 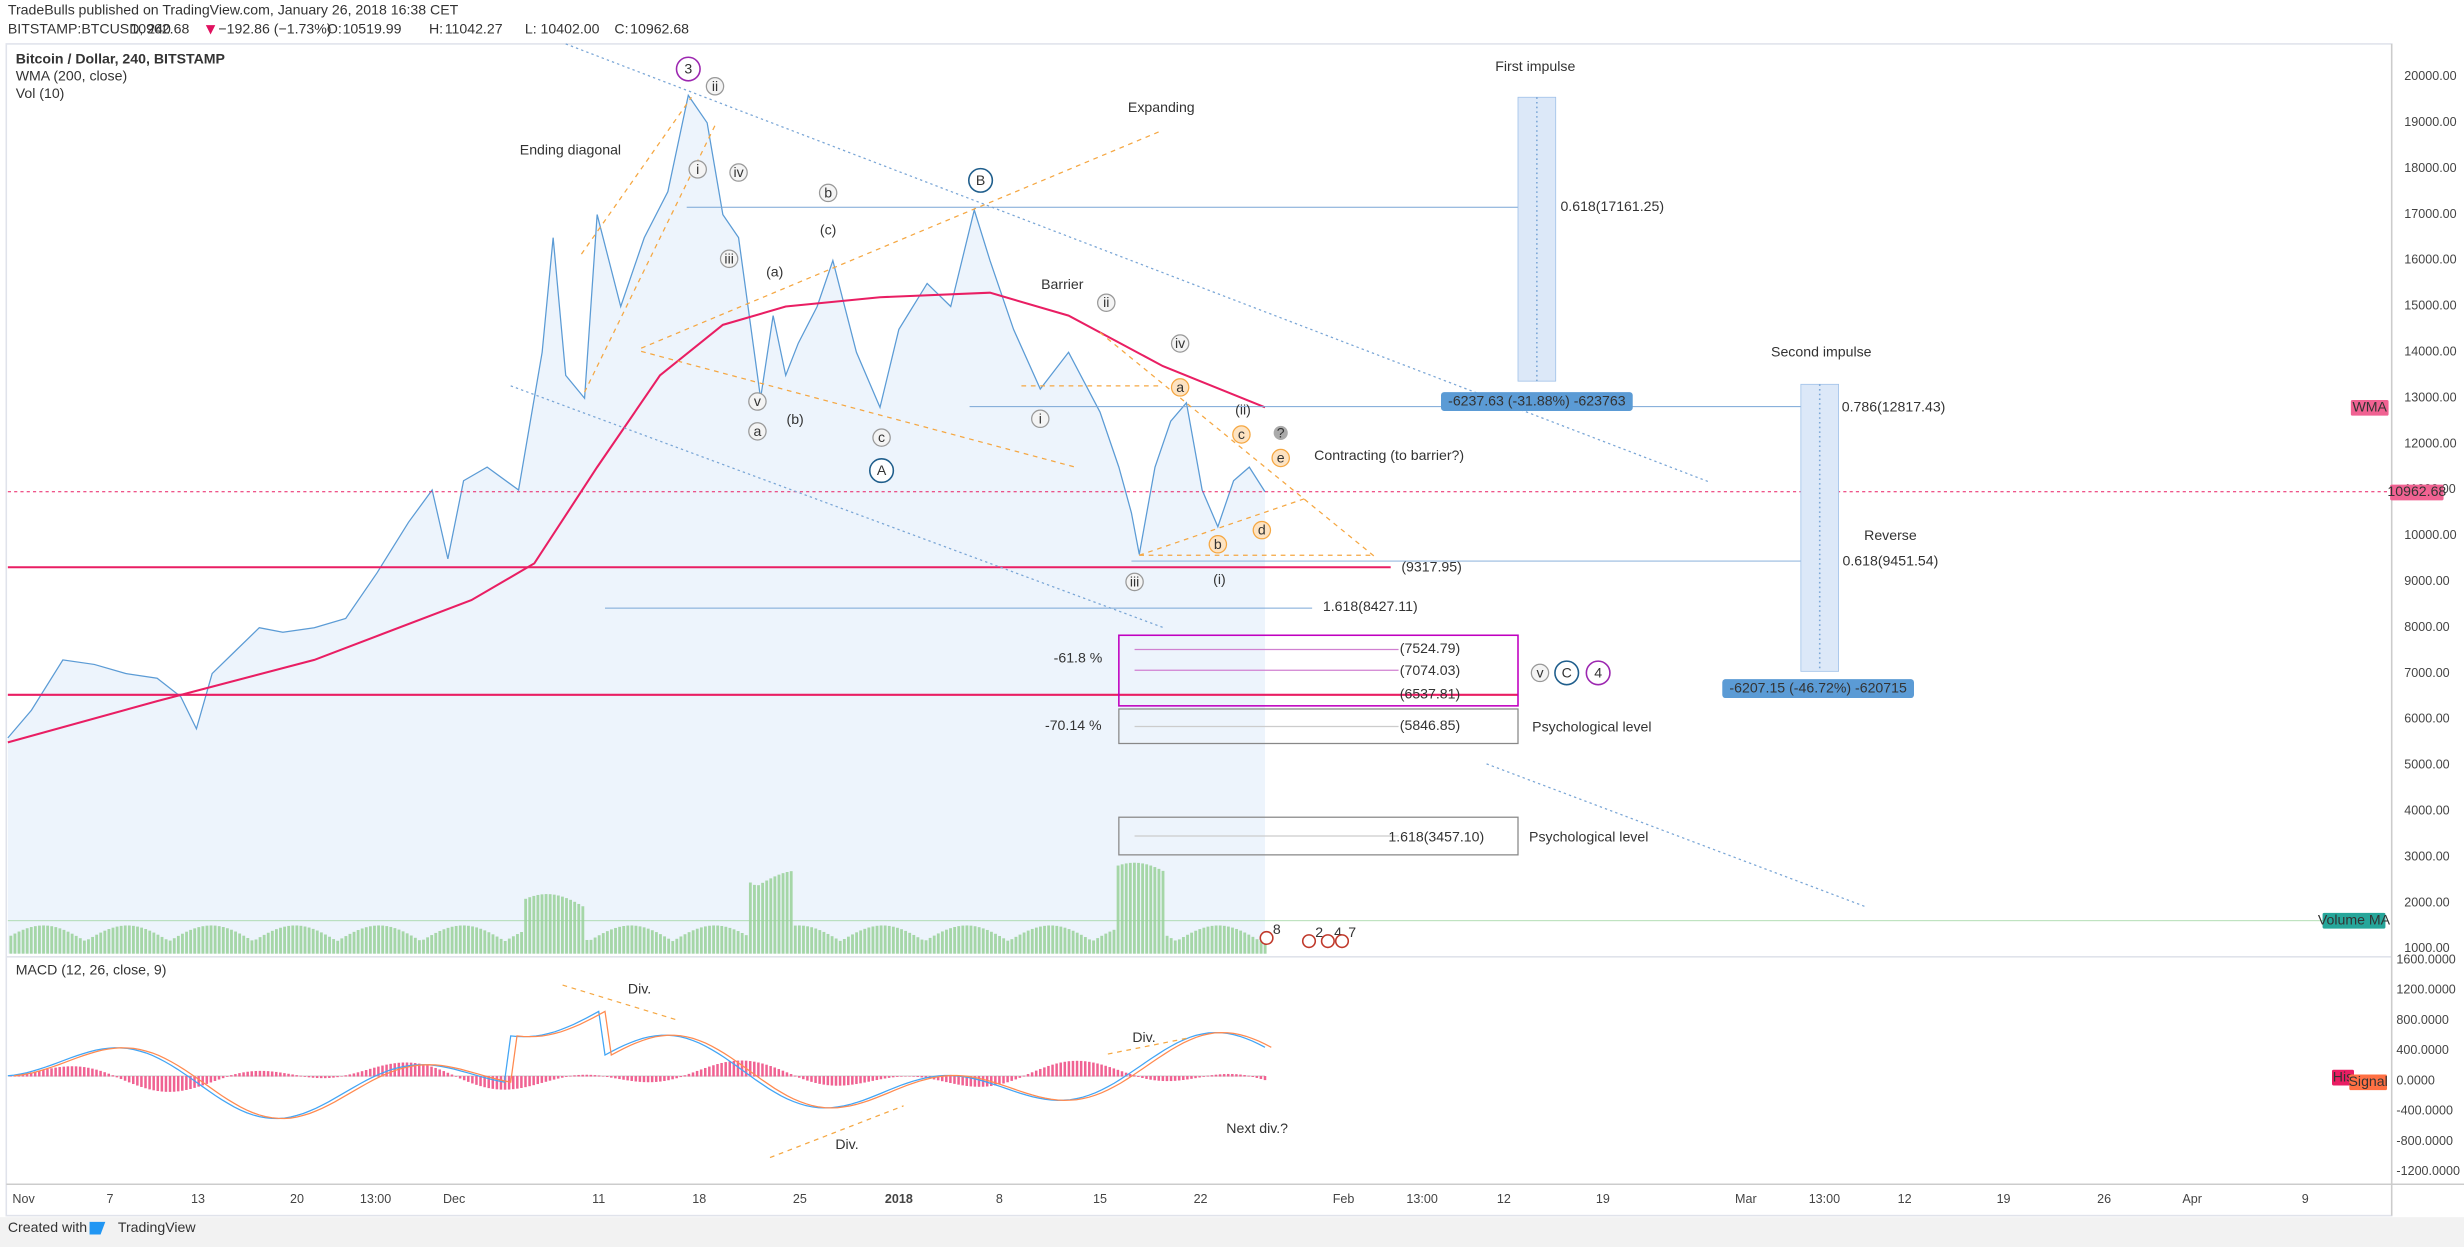 I want to click on macd-tick: -800.0000, so click(x=2424, y=1141).